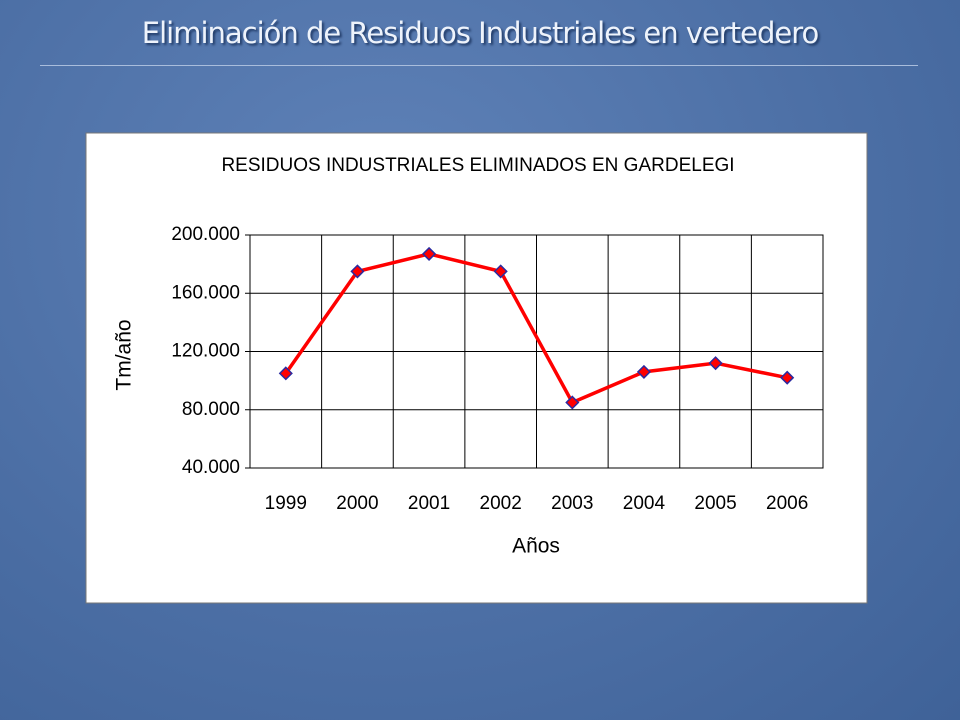  What do you see at coordinates (501, 503) in the screenshot?
I see `x-tick-label: 2002` at bounding box center [501, 503].